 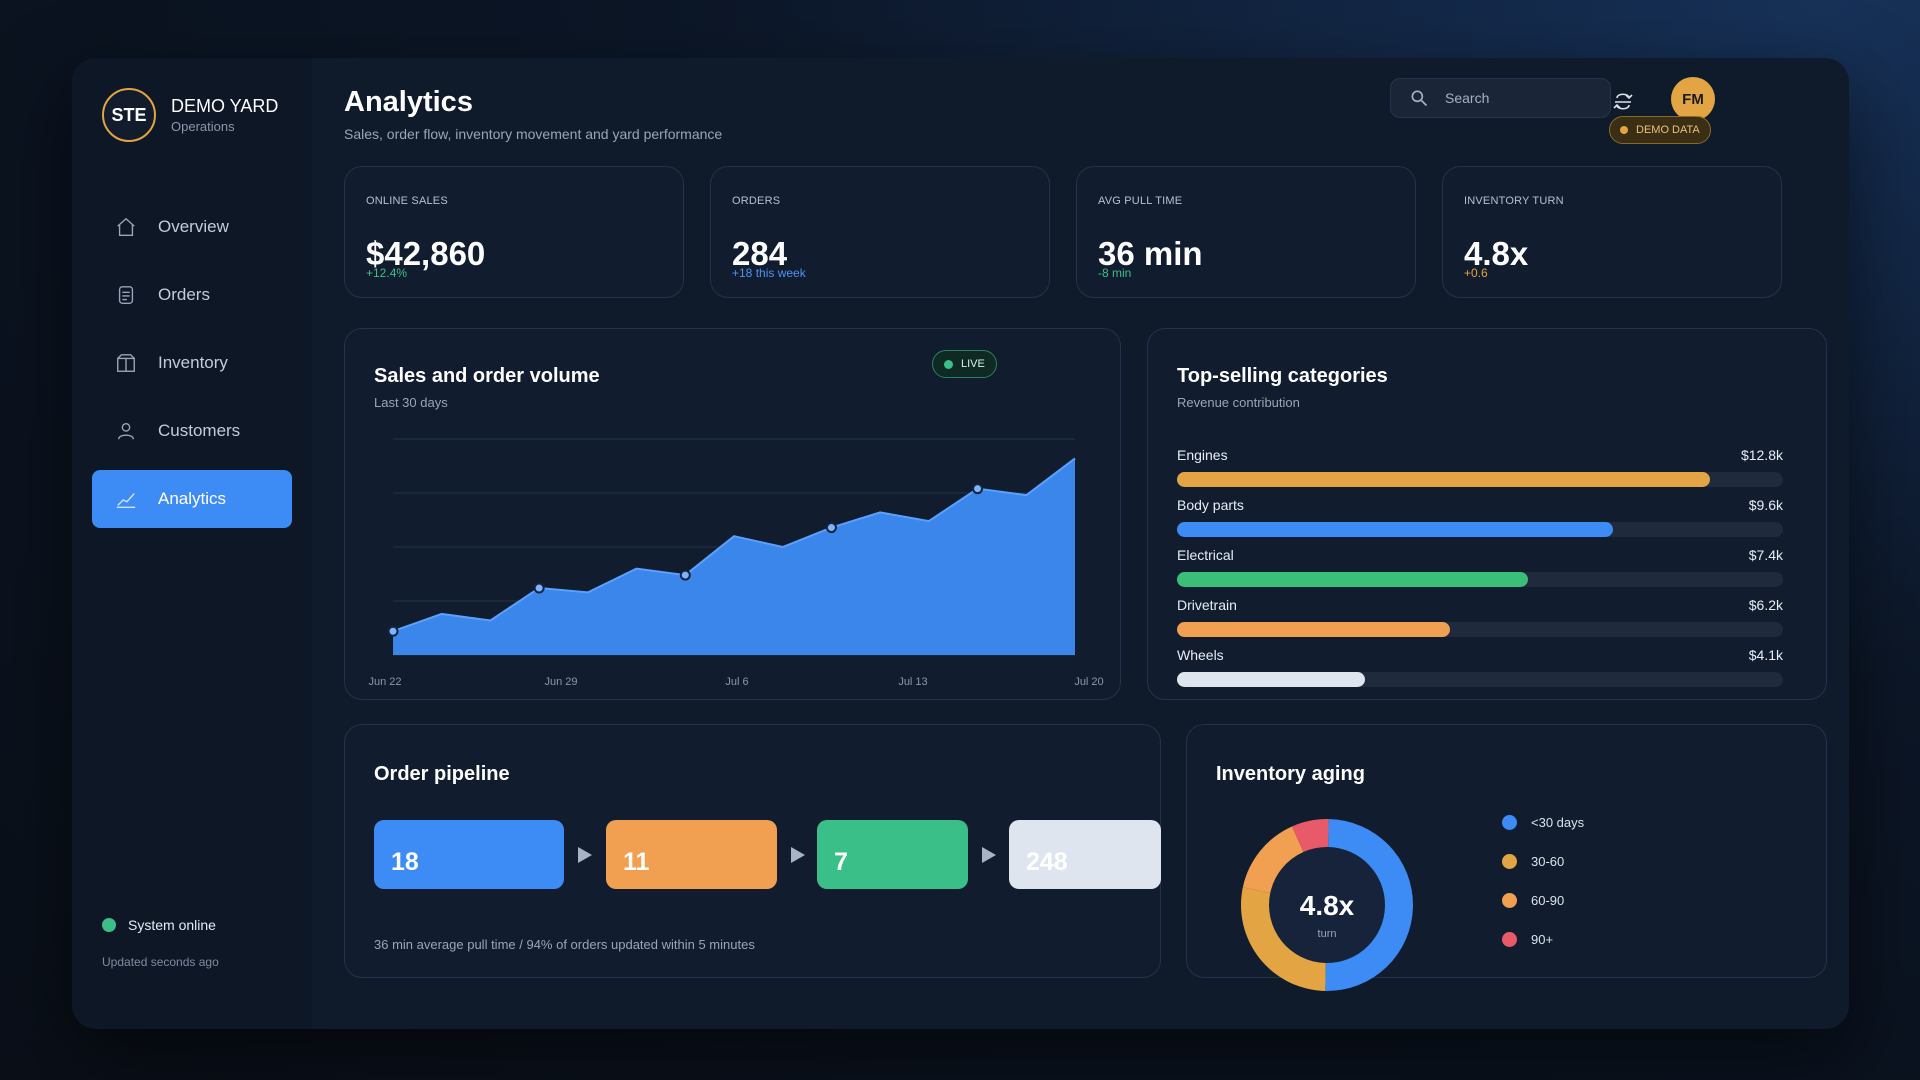 What do you see at coordinates (560, 682) in the screenshot?
I see `chart-x-tick-label: Jun 29` at bounding box center [560, 682].